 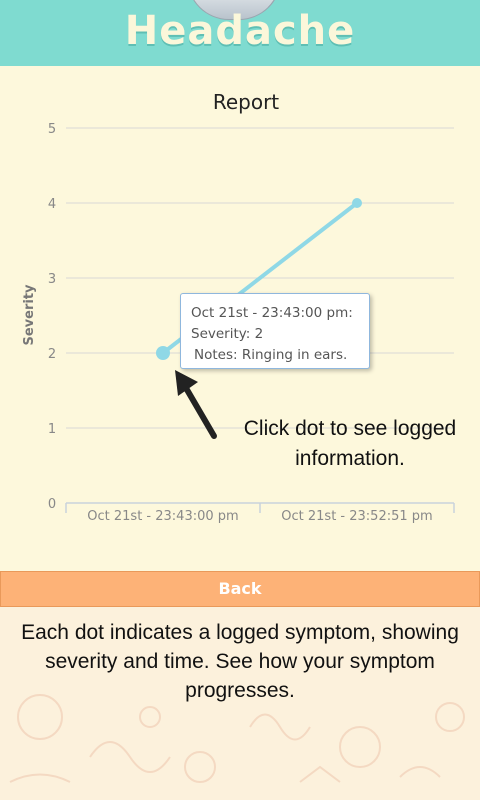 What do you see at coordinates (52, 204) in the screenshot?
I see `y-tick-label: 4` at bounding box center [52, 204].